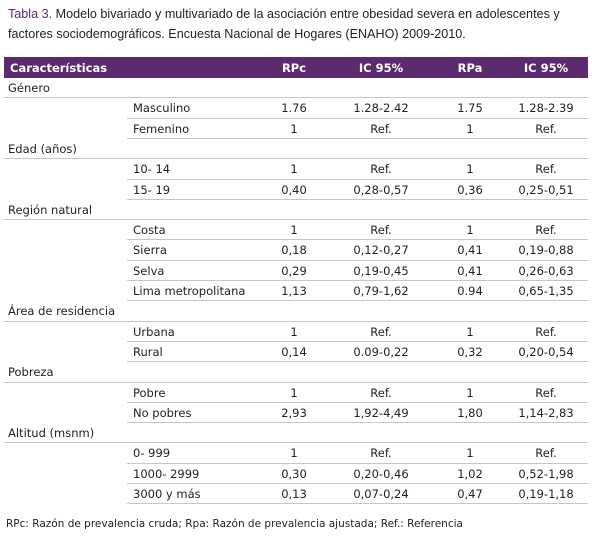 This screenshot has height=536, width=592. What do you see at coordinates (546, 351) in the screenshot?
I see `row-value: 0,20-0,54` at bounding box center [546, 351].